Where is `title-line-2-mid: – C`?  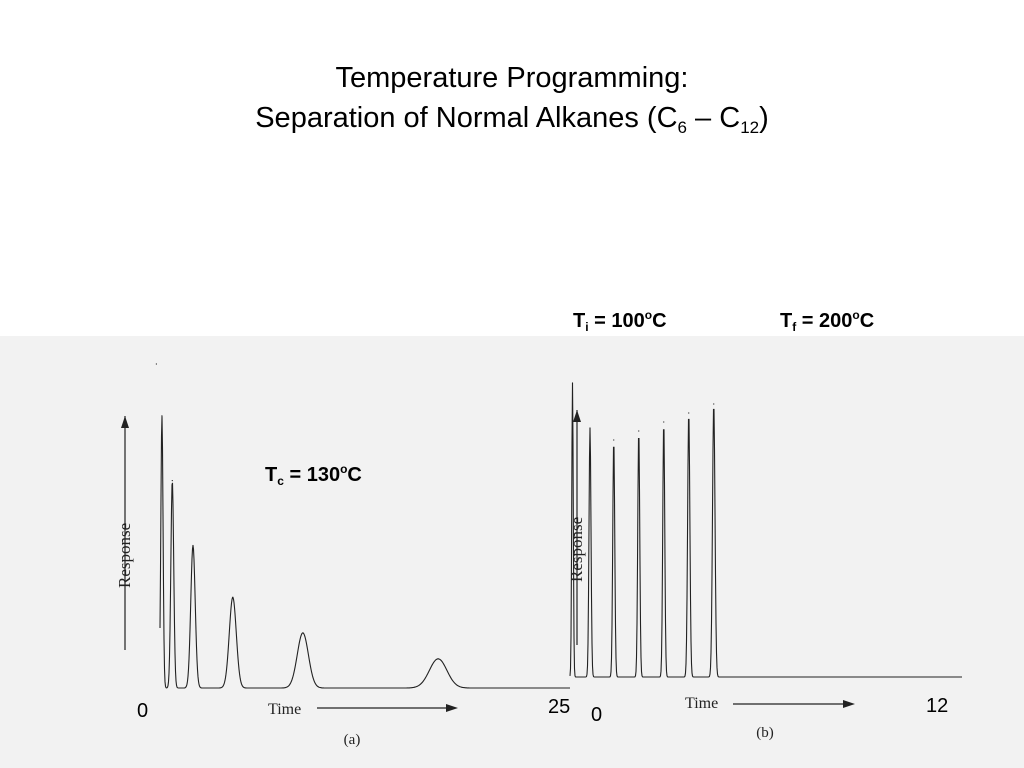 title-line-2-mid: – C is located at coordinates (714, 118).